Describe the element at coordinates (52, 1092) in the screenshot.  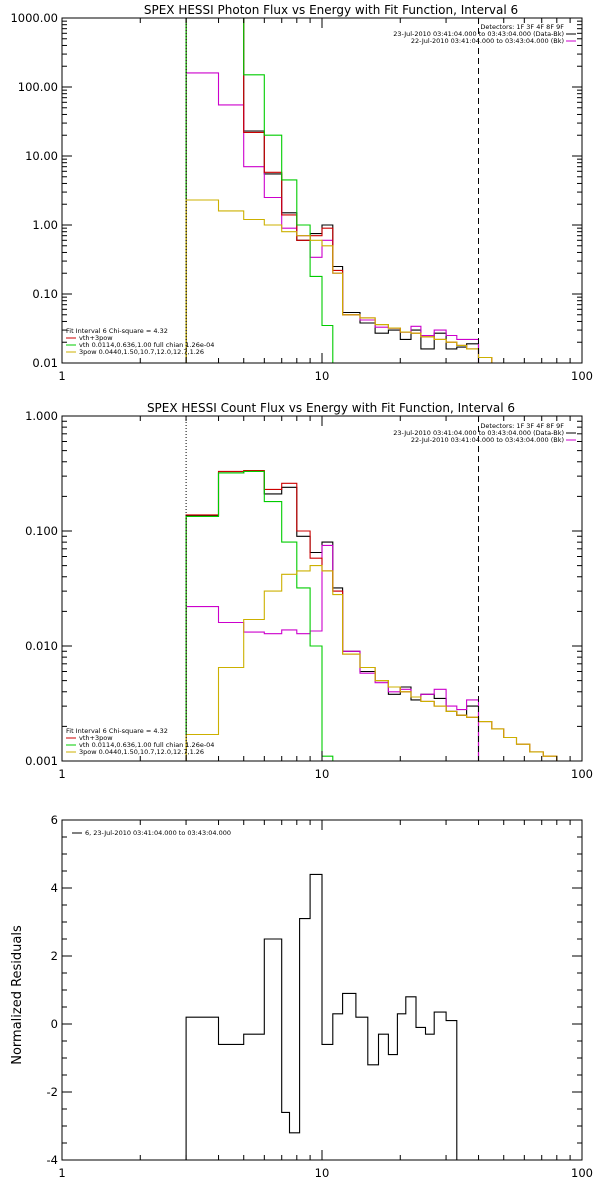
I see `y-tick-label: -2` at that location.